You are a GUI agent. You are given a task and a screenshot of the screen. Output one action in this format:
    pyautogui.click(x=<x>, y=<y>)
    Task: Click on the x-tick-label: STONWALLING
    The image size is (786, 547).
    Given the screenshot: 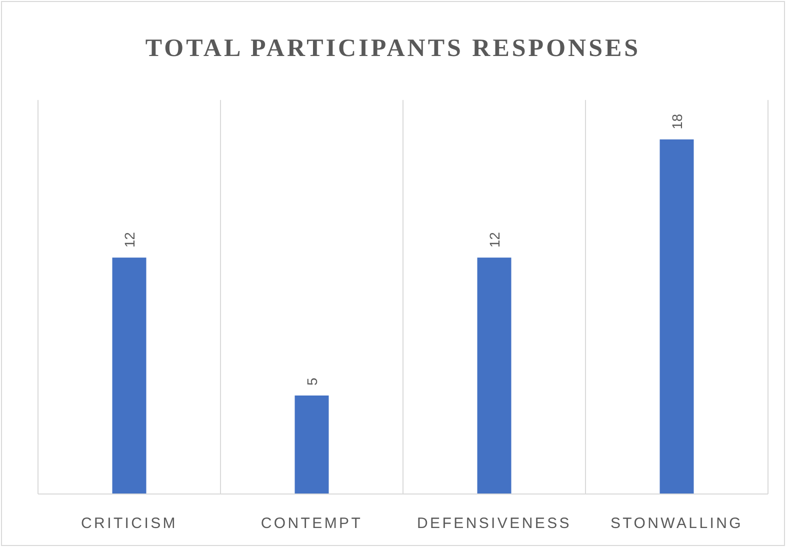 What is the action you would take?
    pyautogui.click(x=677, y=523)
    